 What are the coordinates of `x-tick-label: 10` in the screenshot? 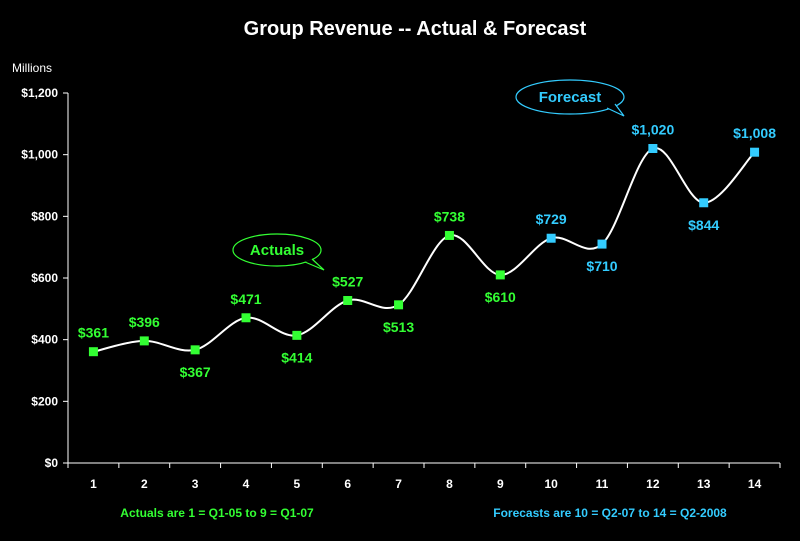 It's located at (551, 484).